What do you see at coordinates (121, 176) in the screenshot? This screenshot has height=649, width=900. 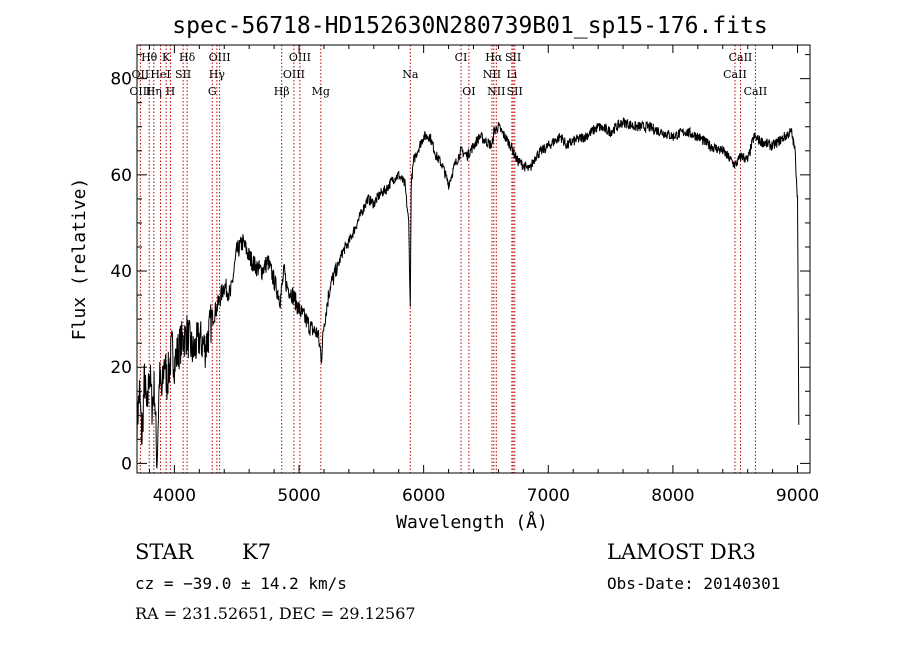 I see `y-tick-label-3: 60` at bounding box center [121, 176].